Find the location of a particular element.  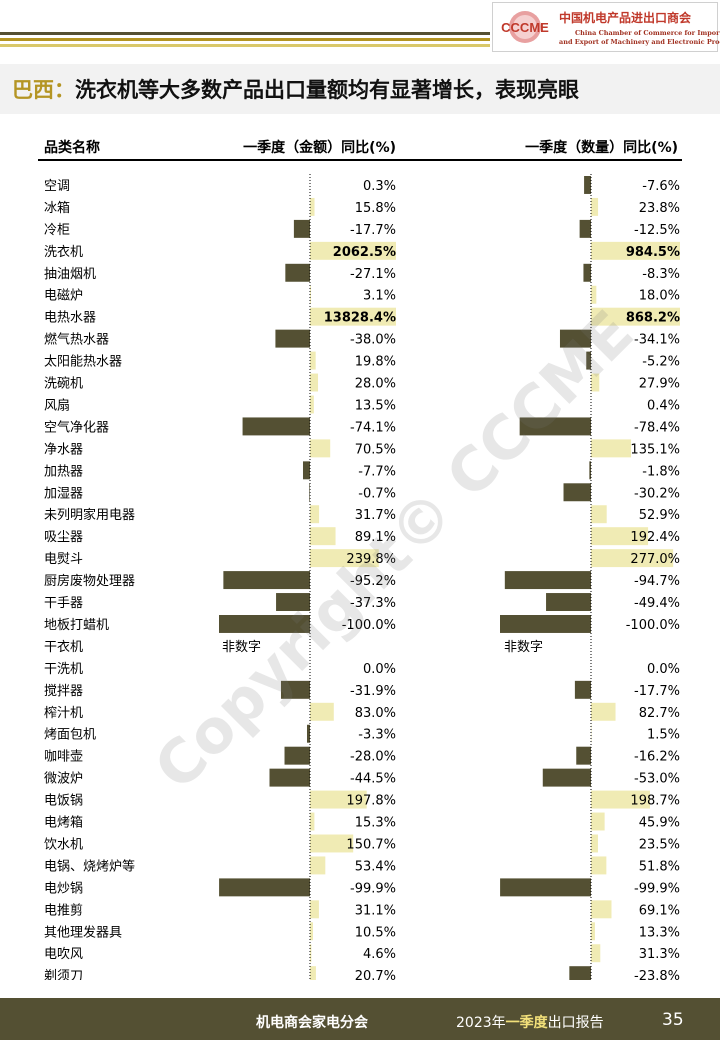

row-category-label: 电推剪 is located at coordinates (63, 910).